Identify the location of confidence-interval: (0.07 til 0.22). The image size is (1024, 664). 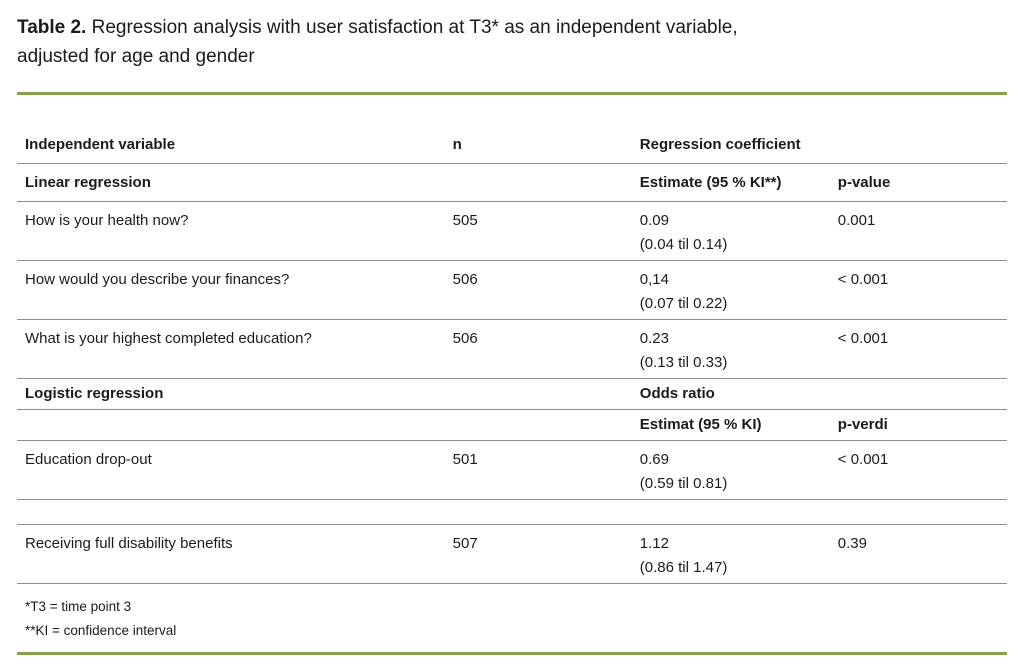
(683, 303).